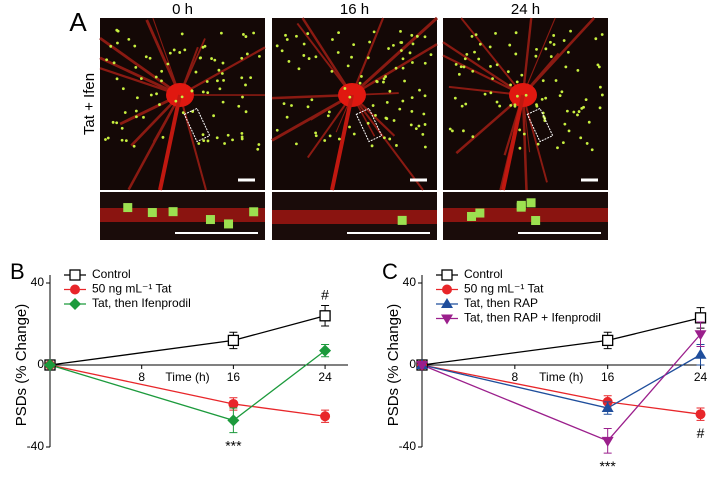 This screenshot has width=709, height=501. I want to click on y-axis-label: PSDs (% Change), so click(393, 365).